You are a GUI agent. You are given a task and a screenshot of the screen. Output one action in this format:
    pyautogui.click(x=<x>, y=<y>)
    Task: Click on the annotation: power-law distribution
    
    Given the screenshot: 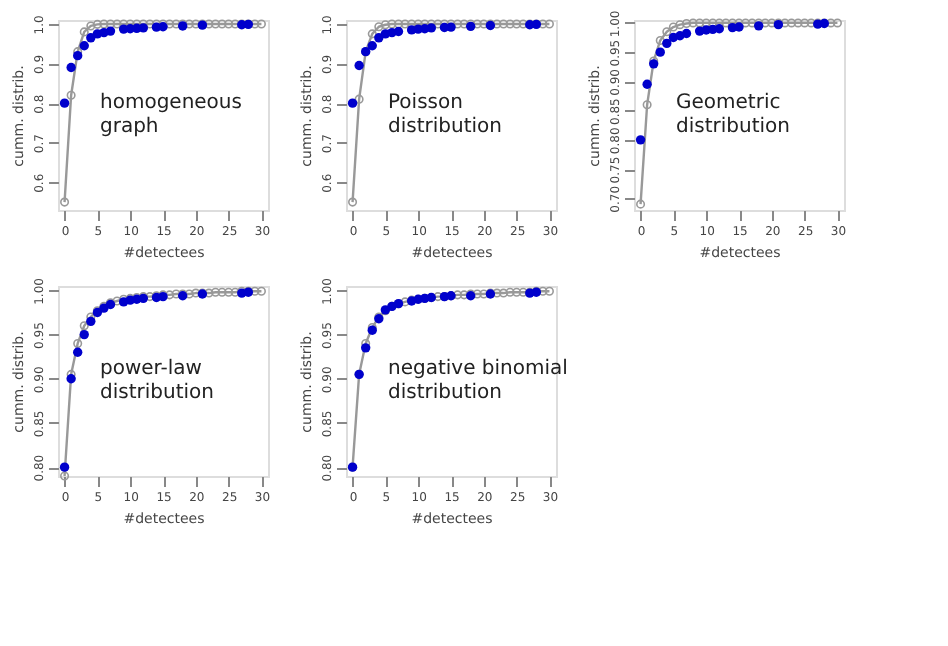 What is the action you would take?
    pyautogui.click(x=157, y=381)
    